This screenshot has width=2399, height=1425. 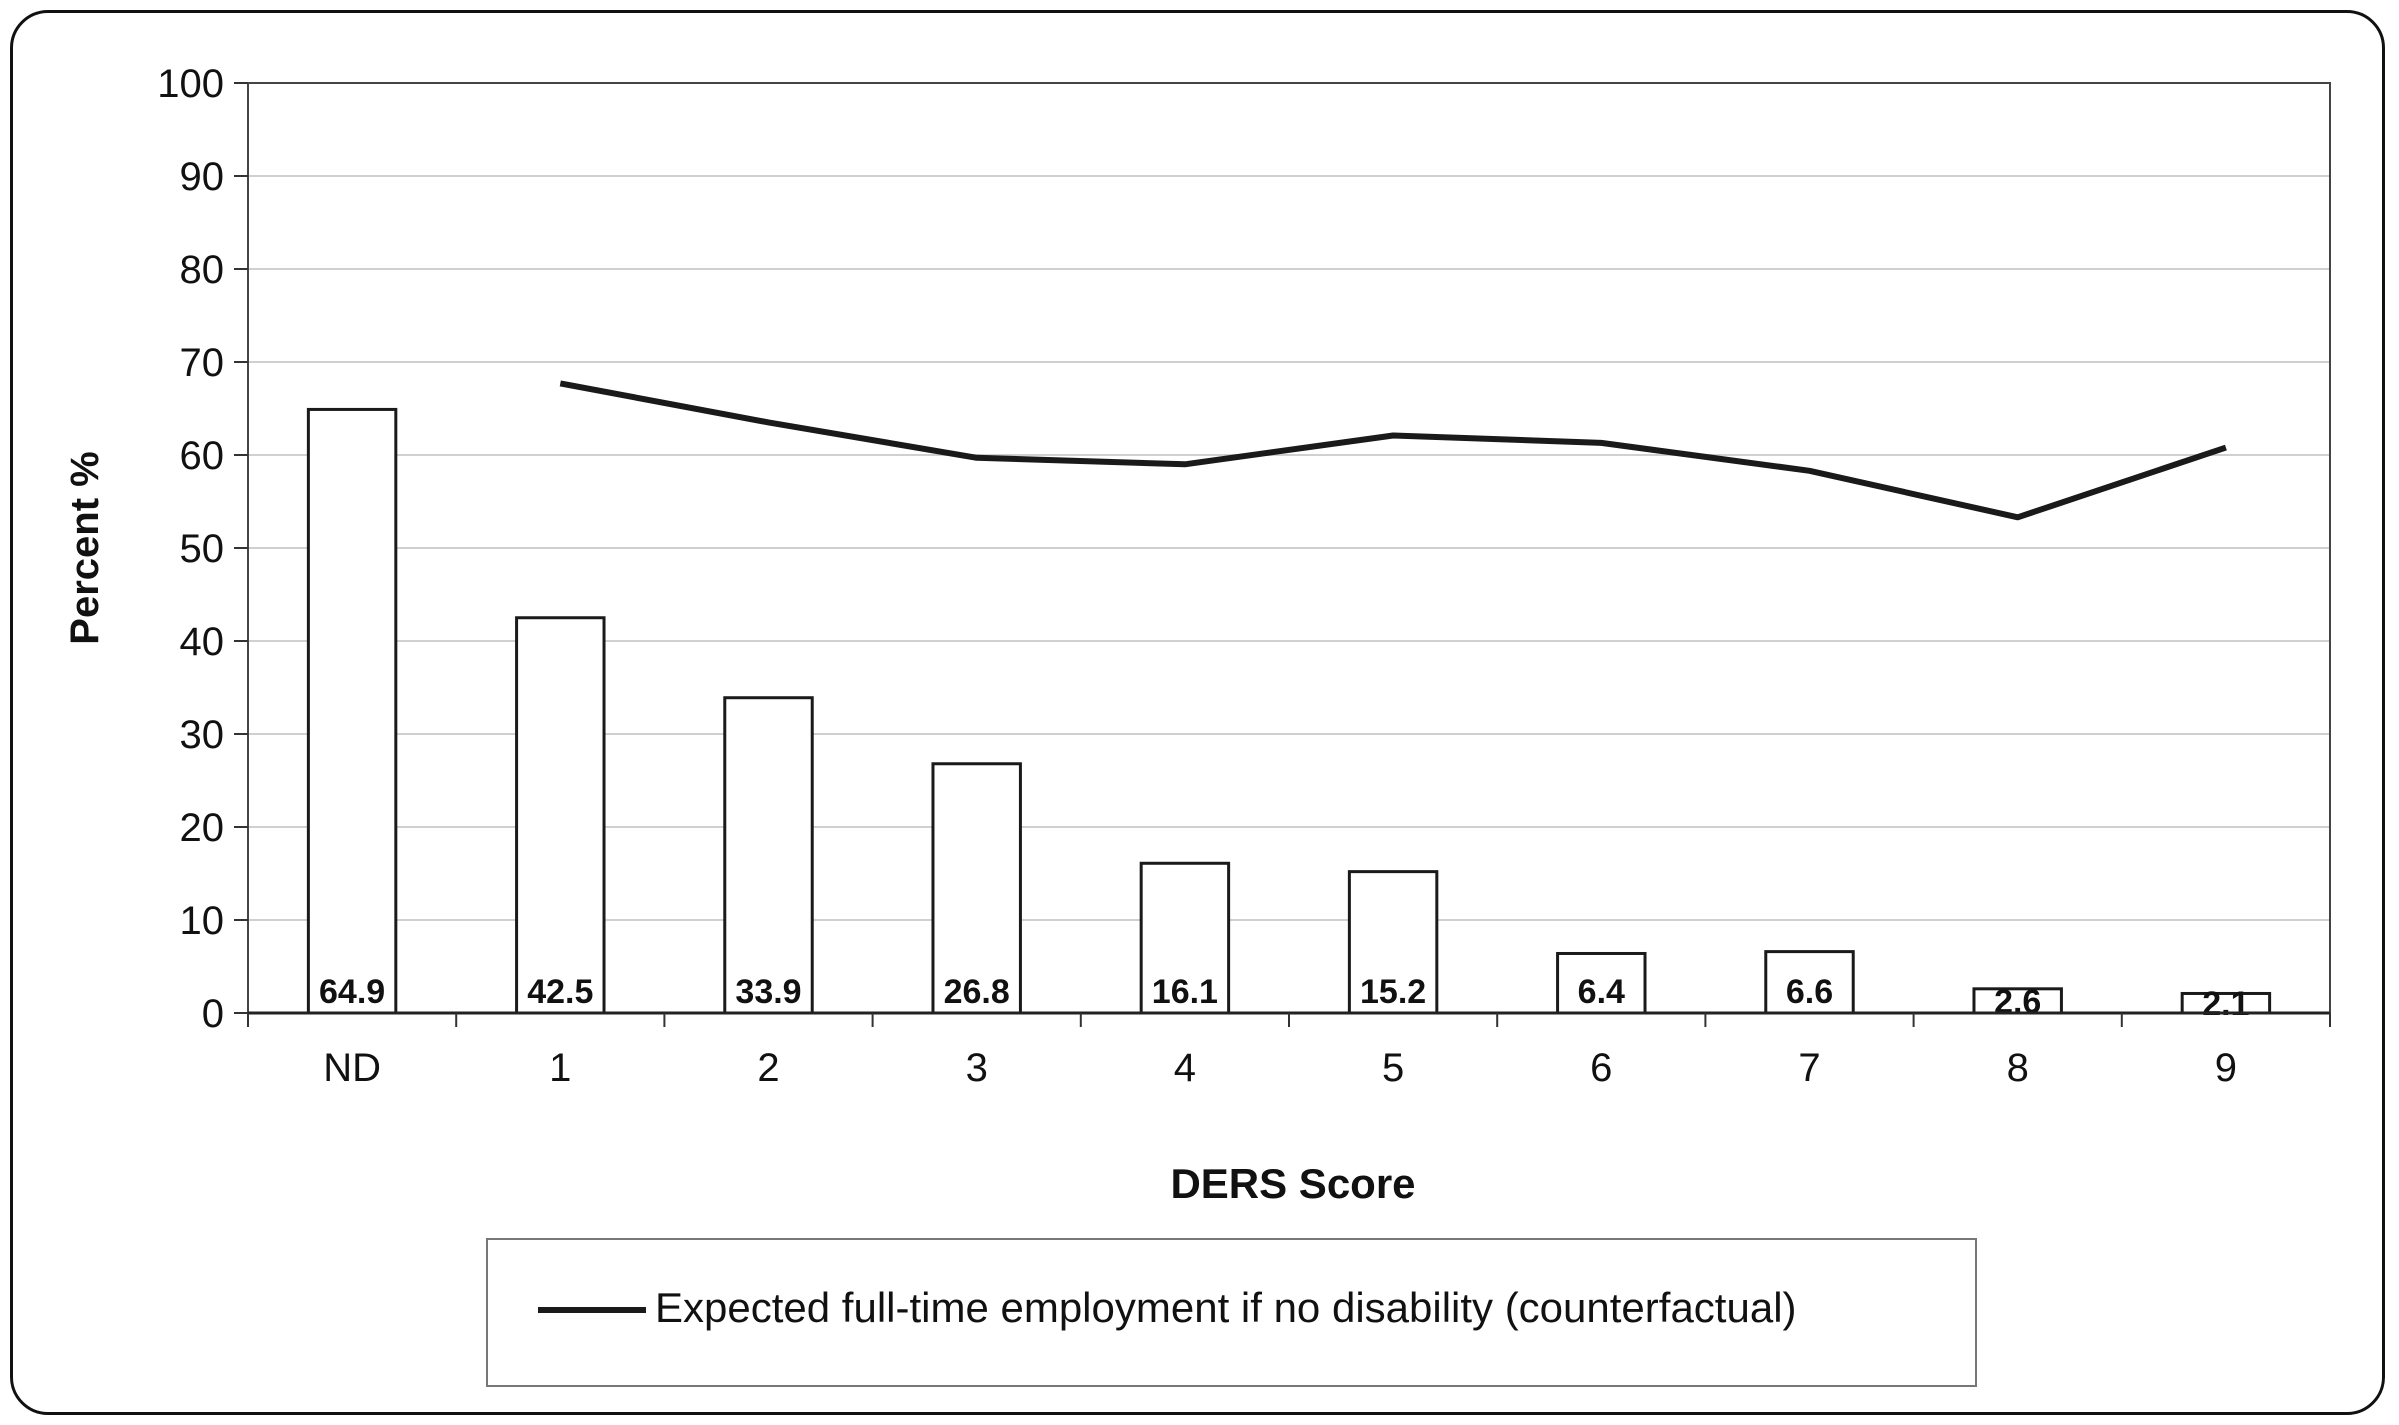 I want to click on bar-data-label: 64.9, so click(x=352, y=992).